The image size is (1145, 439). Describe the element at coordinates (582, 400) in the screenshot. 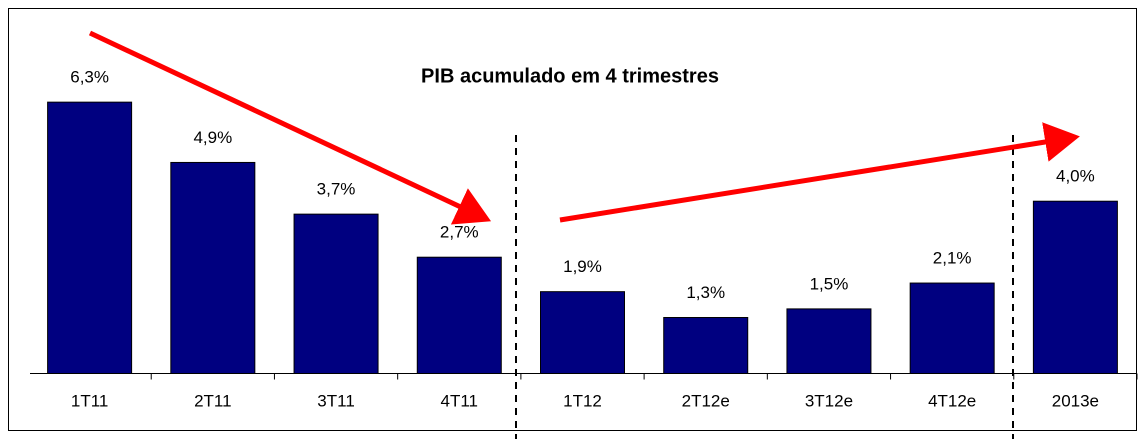

I see `x-tick-label: 1T12` at that location.